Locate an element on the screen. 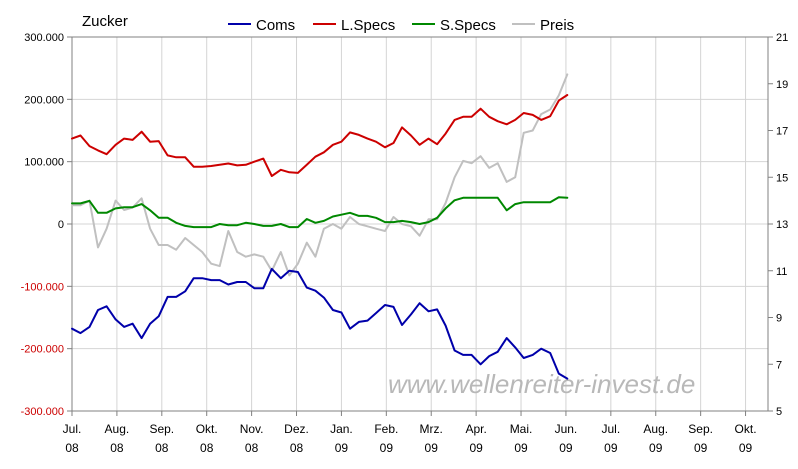 This screenshot has width=798, height=469. y-right-tick-label: 15 is located at coordinates (782, 178).